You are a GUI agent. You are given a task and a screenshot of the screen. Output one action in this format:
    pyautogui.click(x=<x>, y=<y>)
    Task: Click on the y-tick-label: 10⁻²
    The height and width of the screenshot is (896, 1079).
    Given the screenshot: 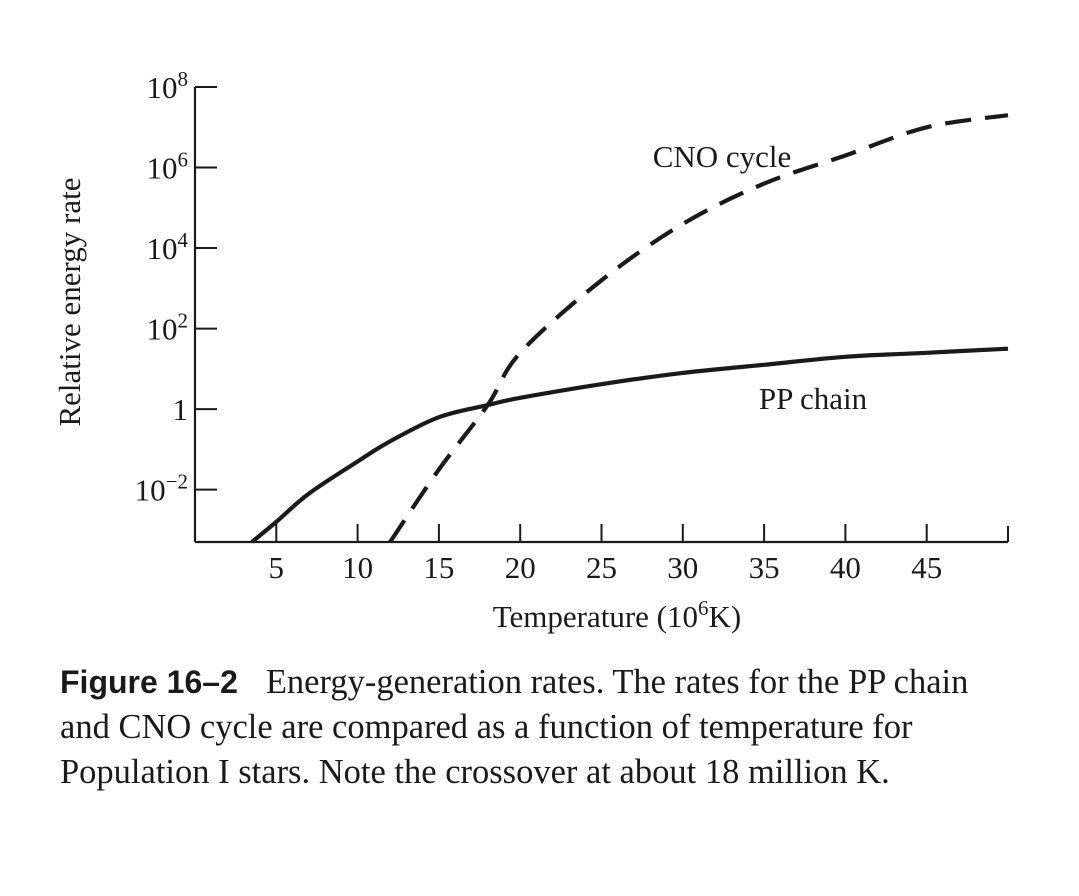 What is the action you would take?
    pyautogui.click(x=161, y=489)
    